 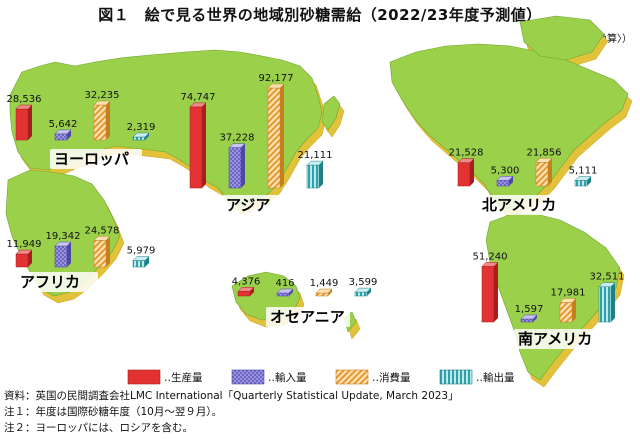 What do you see at coordinates (183, 377) in the screenshot?
I see `legend-label: ‥生産量` at bounding box center [183, 377].